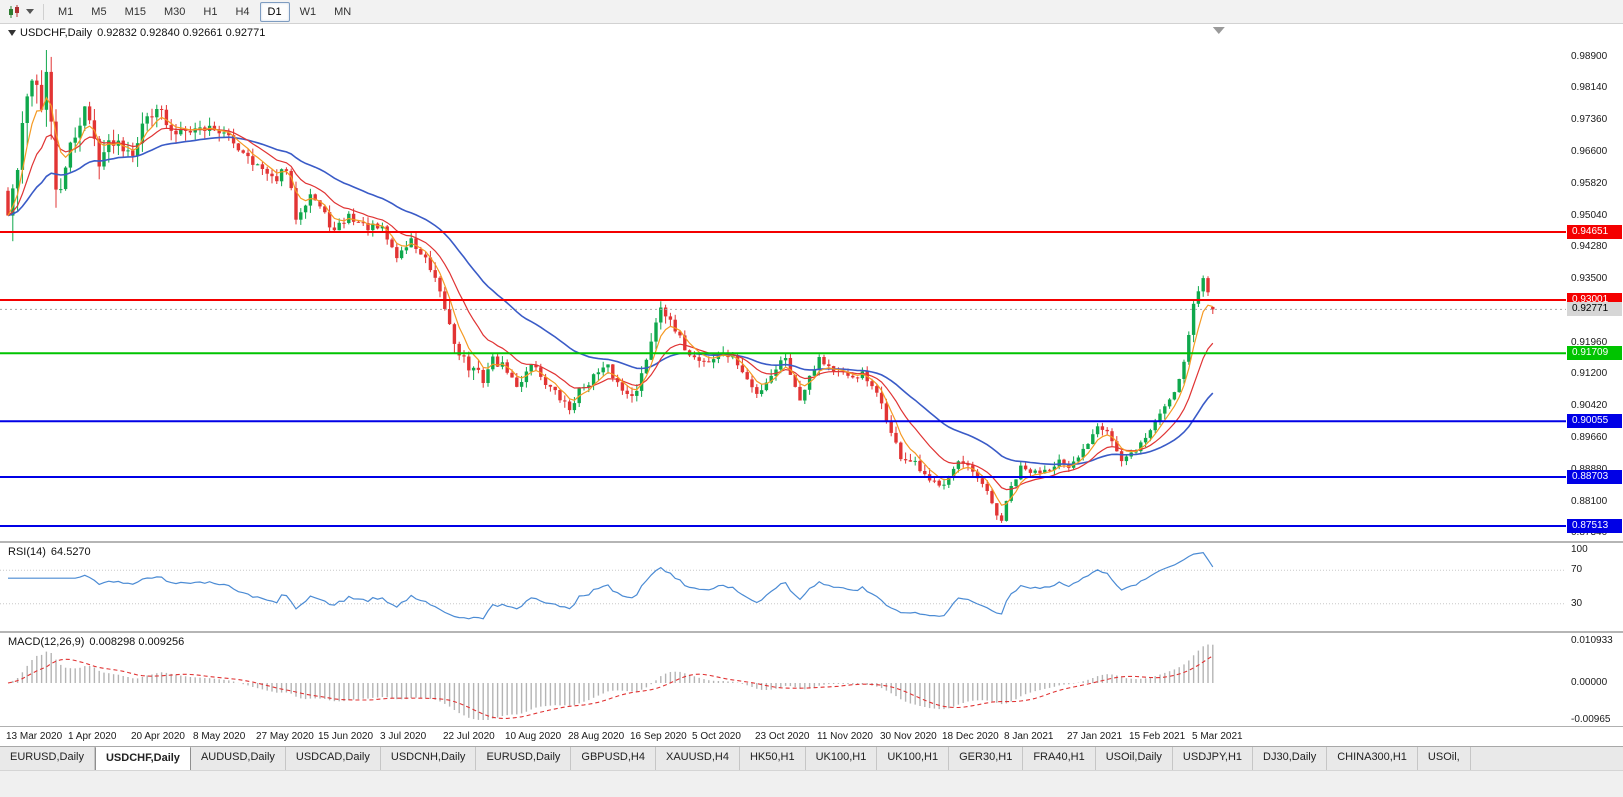  Describe the element at coordinates (1589, 56) in the screenshot. I see `price-axis-label: 0.98900` at that location.